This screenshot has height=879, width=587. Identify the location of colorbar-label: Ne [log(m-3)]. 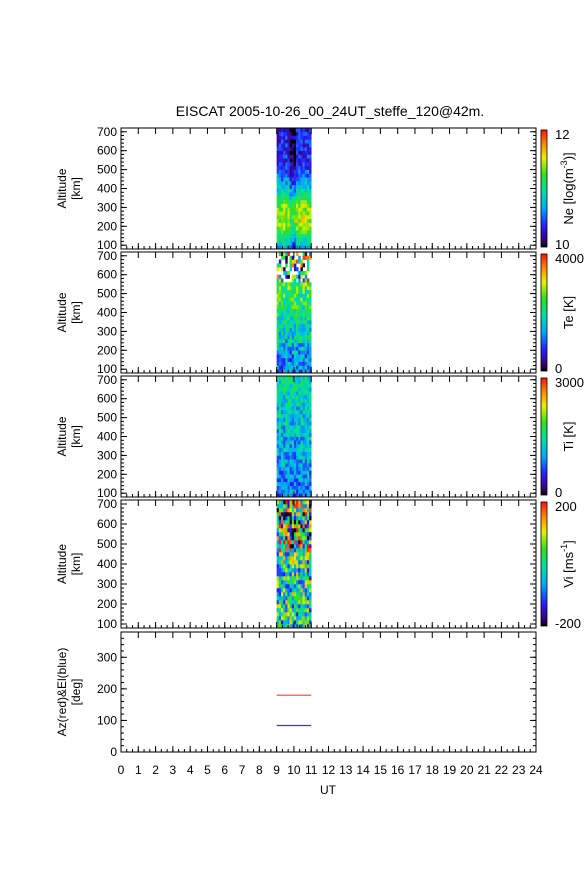
(567, 188).